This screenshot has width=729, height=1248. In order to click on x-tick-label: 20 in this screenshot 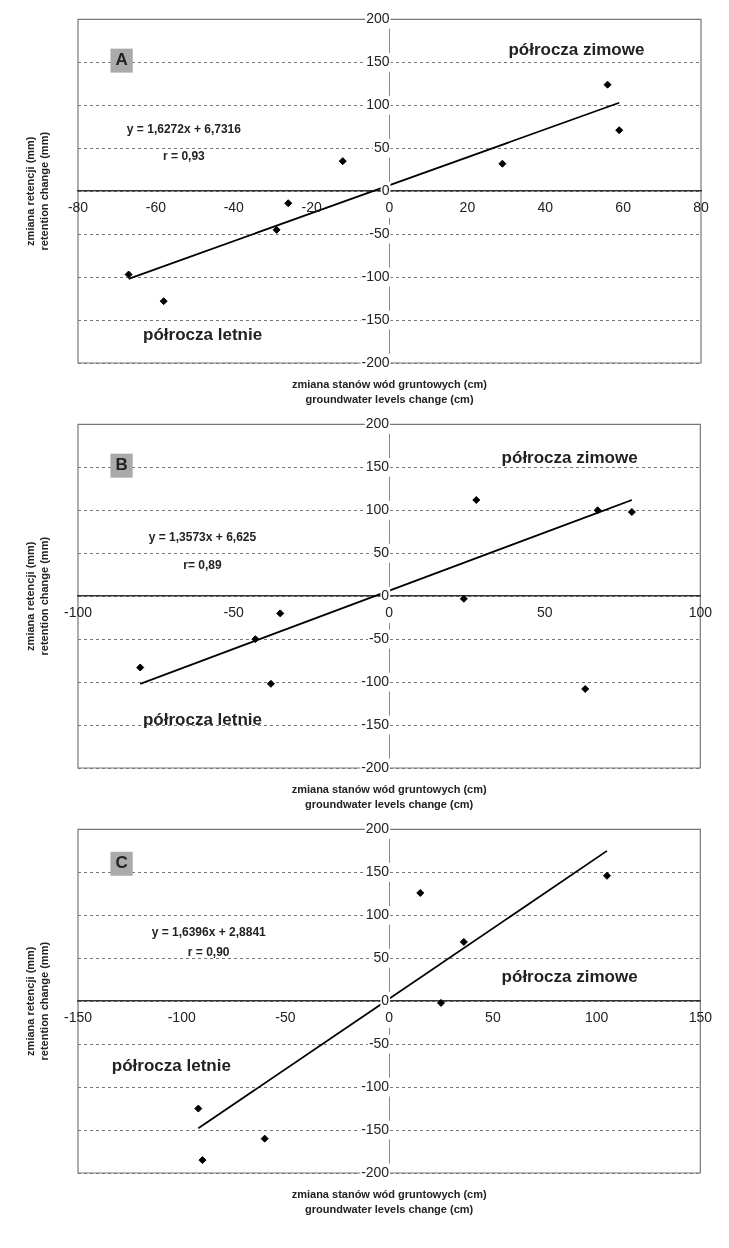, I will do `click(467, 207)`.